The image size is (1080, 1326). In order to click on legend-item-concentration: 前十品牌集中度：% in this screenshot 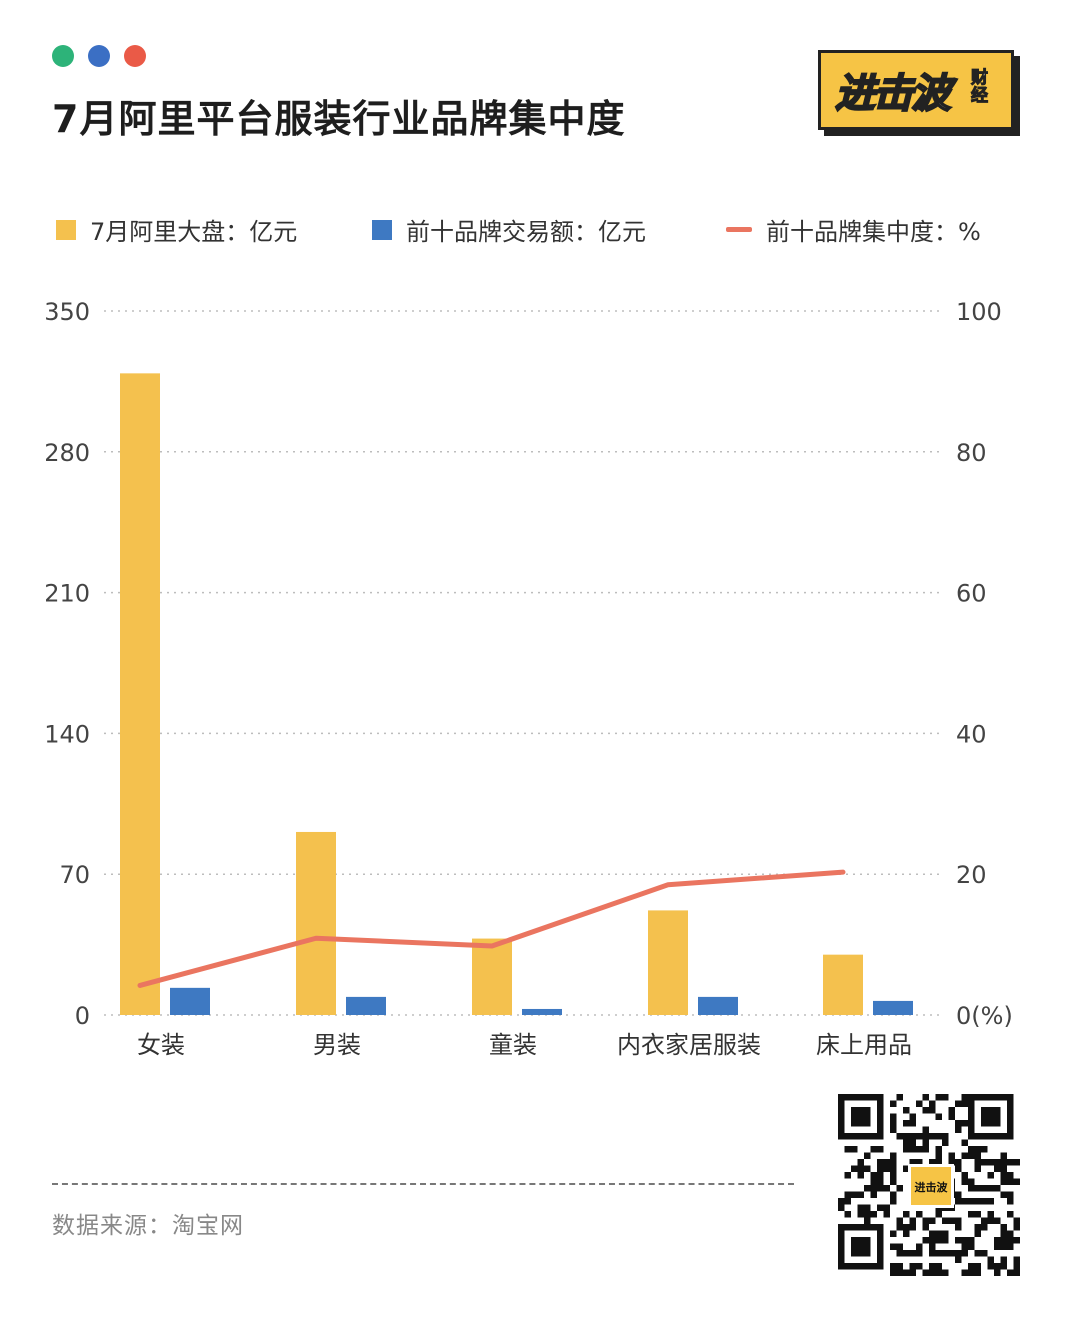, I will do `click(853, 229)`.